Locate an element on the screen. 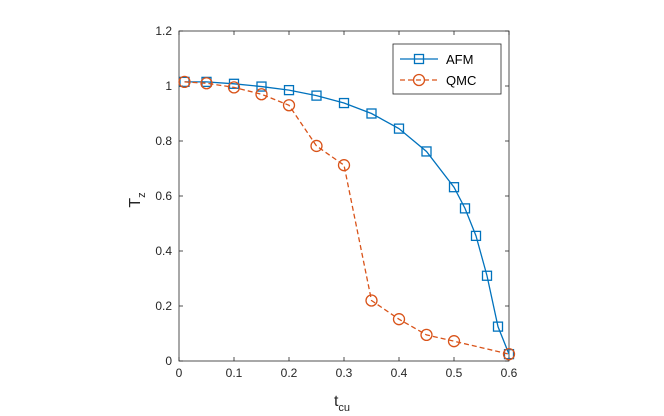 The height and width of the screenshot is (416, 664). legend: AFM QMC is located at coordinates (447, 69).